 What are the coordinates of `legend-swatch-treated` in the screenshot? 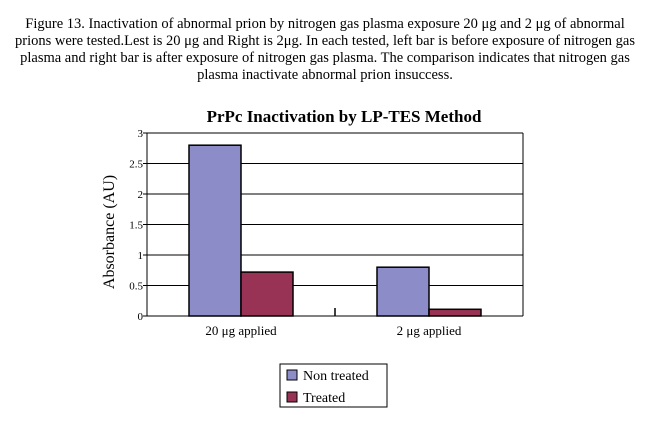 It's located at (292, 397).